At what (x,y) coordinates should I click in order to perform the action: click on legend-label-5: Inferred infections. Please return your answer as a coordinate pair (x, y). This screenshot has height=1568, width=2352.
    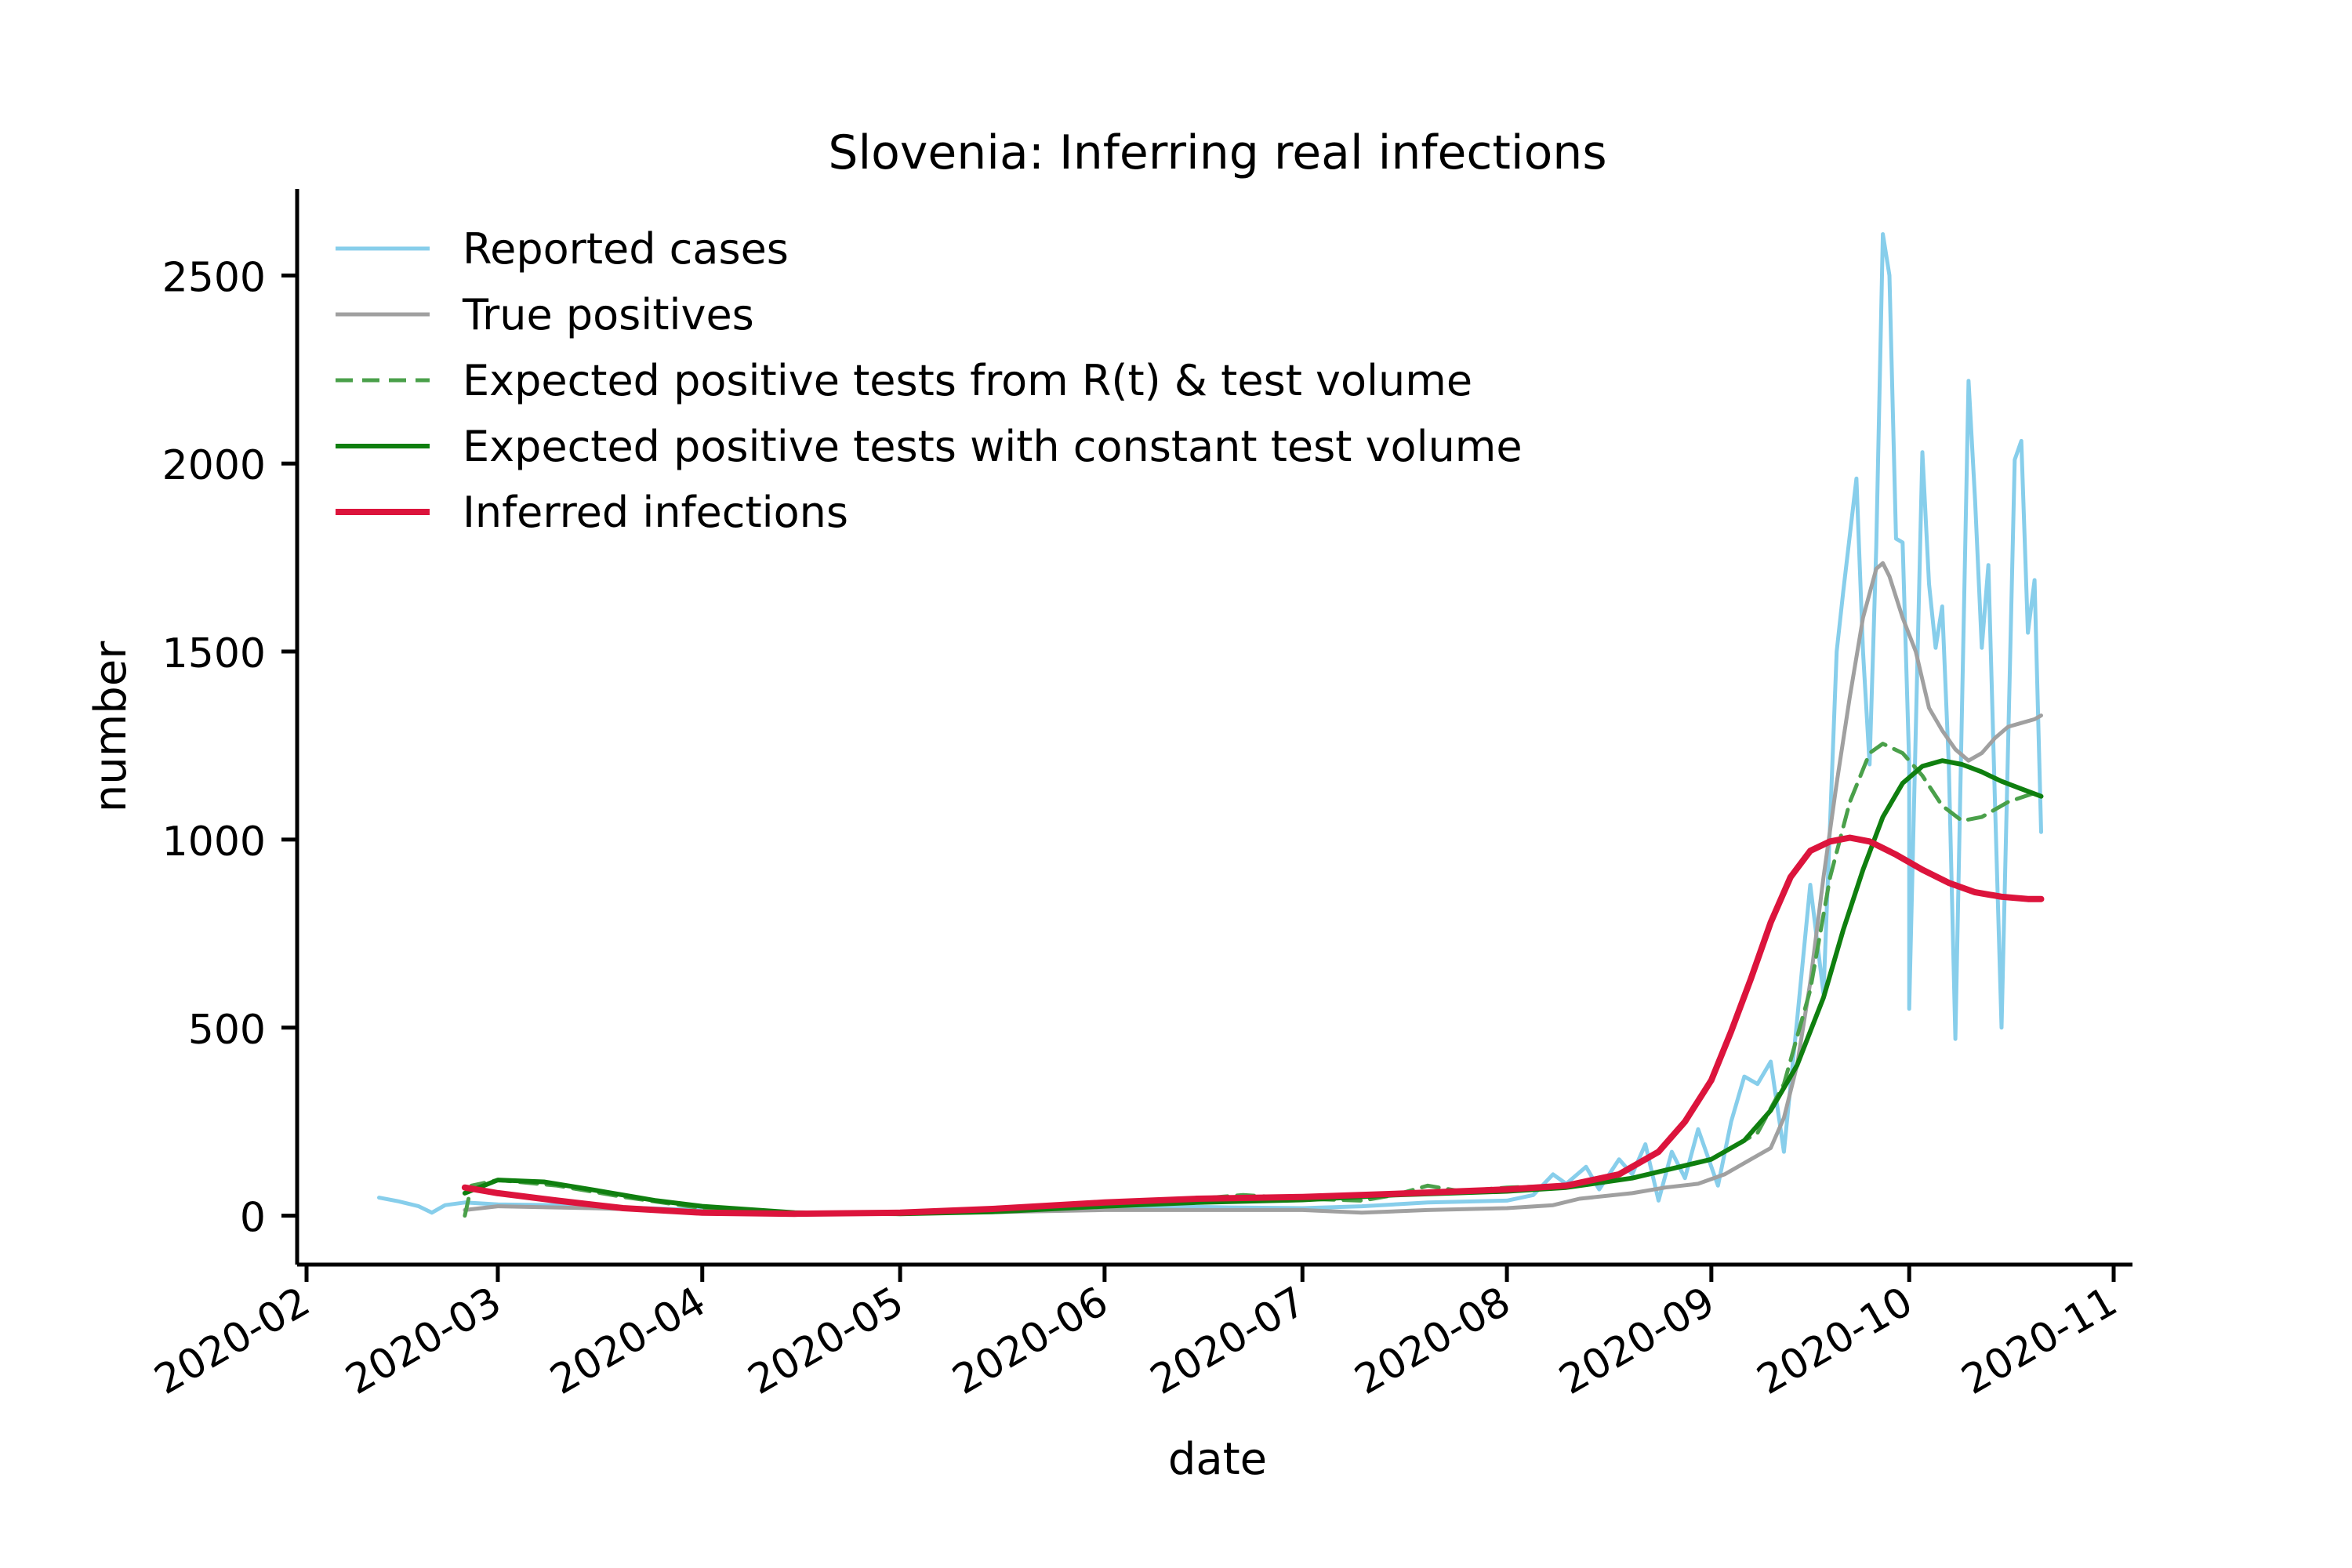
    Looking at the image, I should click on (655, 512).